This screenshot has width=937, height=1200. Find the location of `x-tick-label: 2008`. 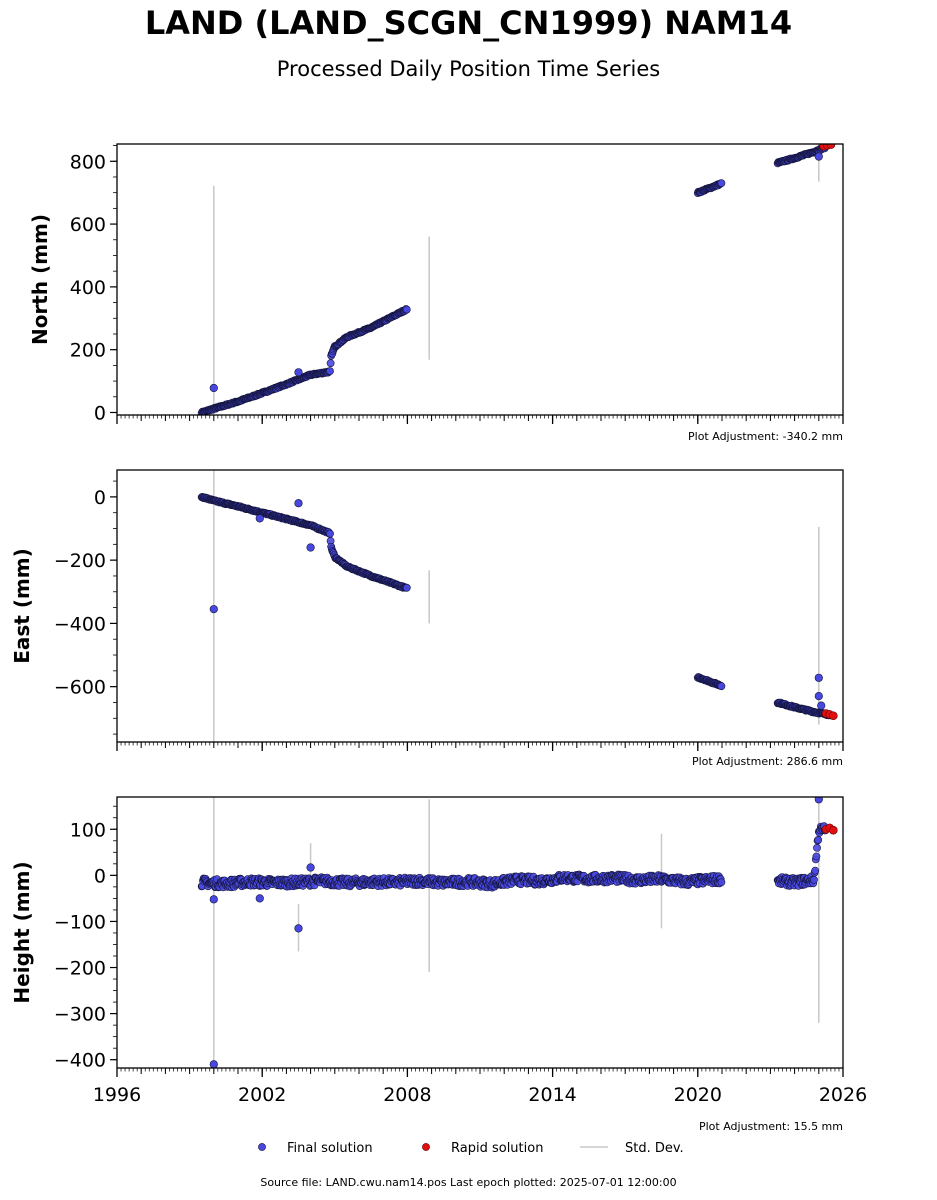

x-tick-label: 2008 is located at coordinates (407, 1095).